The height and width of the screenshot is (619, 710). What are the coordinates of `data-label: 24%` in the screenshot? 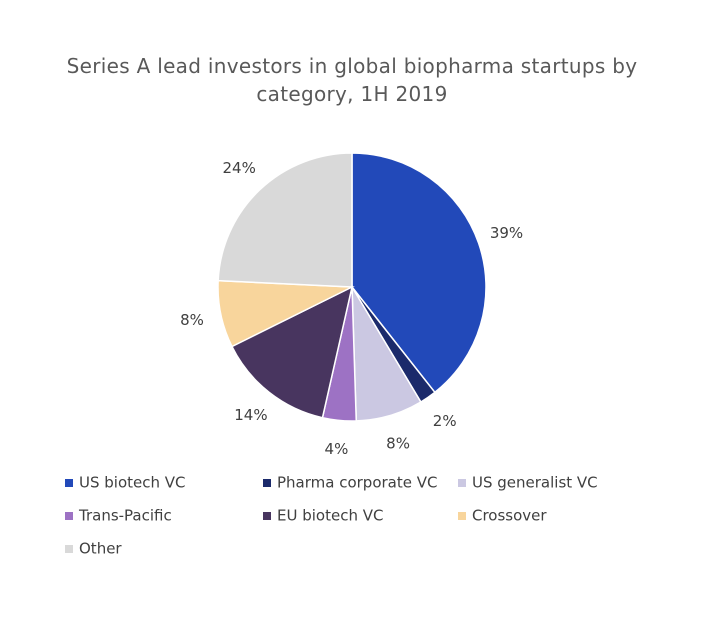 It's located at (239, 168).